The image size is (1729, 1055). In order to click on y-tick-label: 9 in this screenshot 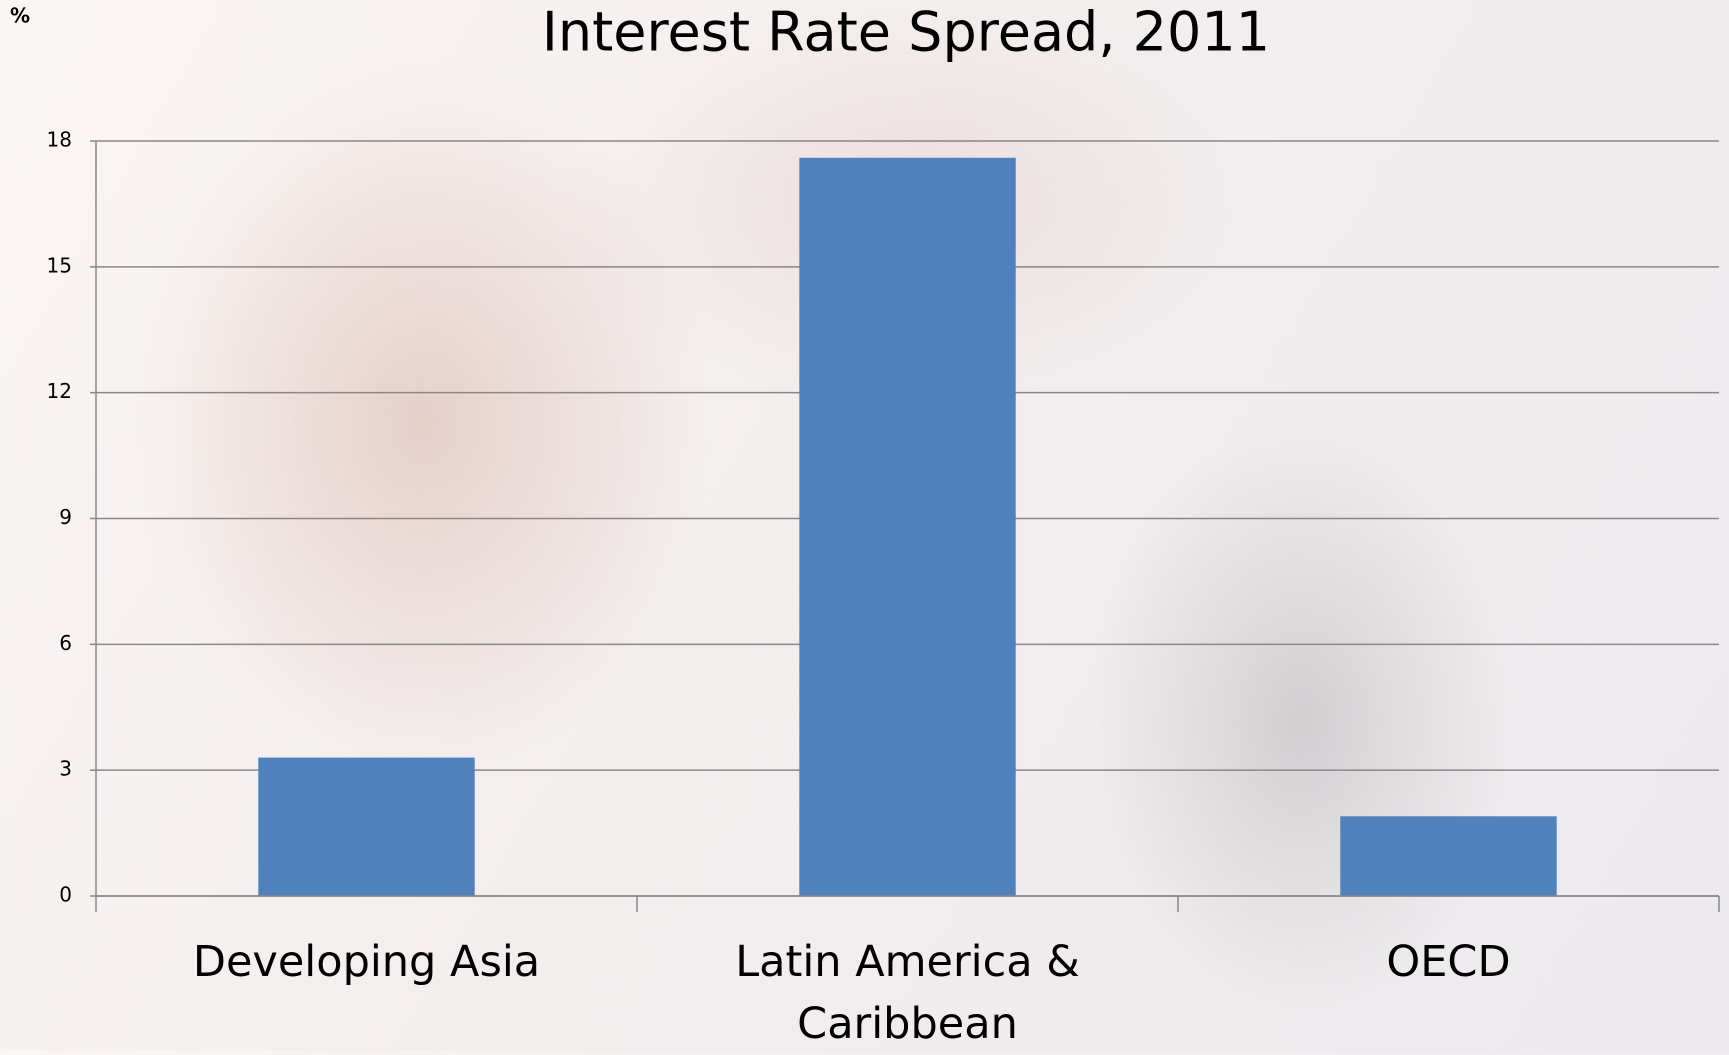, I will do `click(65, 517)`.